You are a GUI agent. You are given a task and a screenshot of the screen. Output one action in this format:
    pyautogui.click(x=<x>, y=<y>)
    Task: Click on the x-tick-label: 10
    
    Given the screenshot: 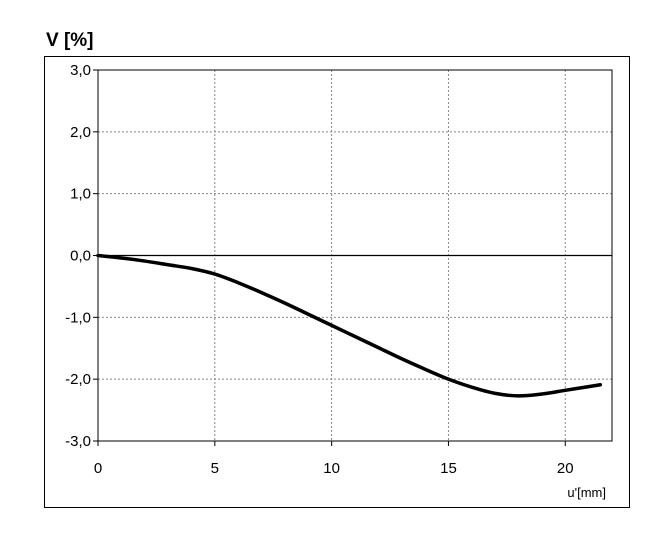 What is the action you would take?
    pyautogui.click(x=331, y=468)
    